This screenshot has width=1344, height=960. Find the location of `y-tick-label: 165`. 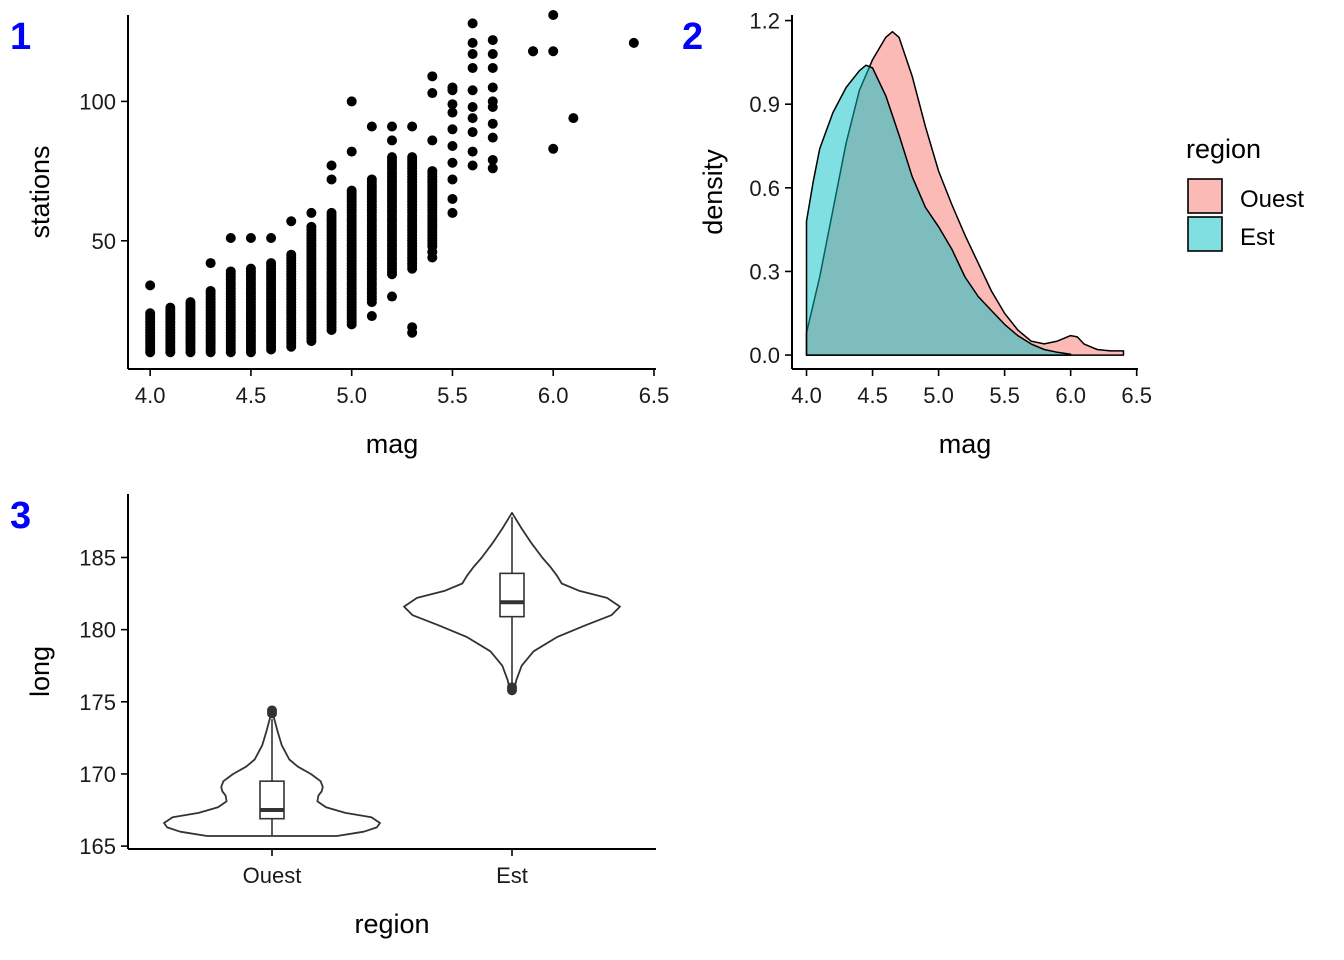

y-tick-label: 165 is located at coordinates (97, 846).